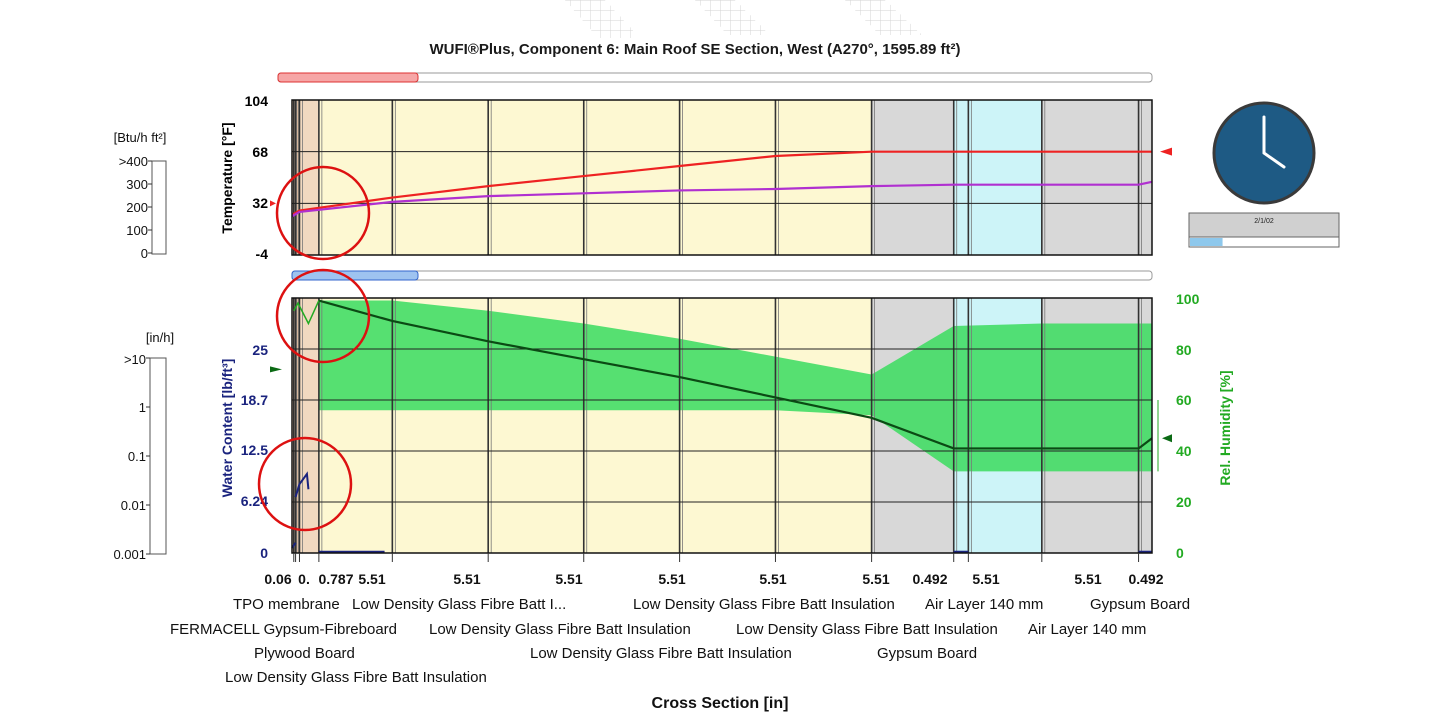  Describe the element at coordinates (137, 456) in the screenshot. I see `moisture-flux-tick-0-1: 0.1` at that location.